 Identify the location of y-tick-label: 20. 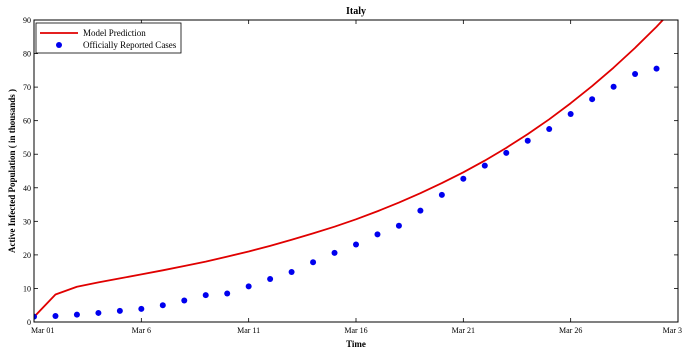
(27, 255).